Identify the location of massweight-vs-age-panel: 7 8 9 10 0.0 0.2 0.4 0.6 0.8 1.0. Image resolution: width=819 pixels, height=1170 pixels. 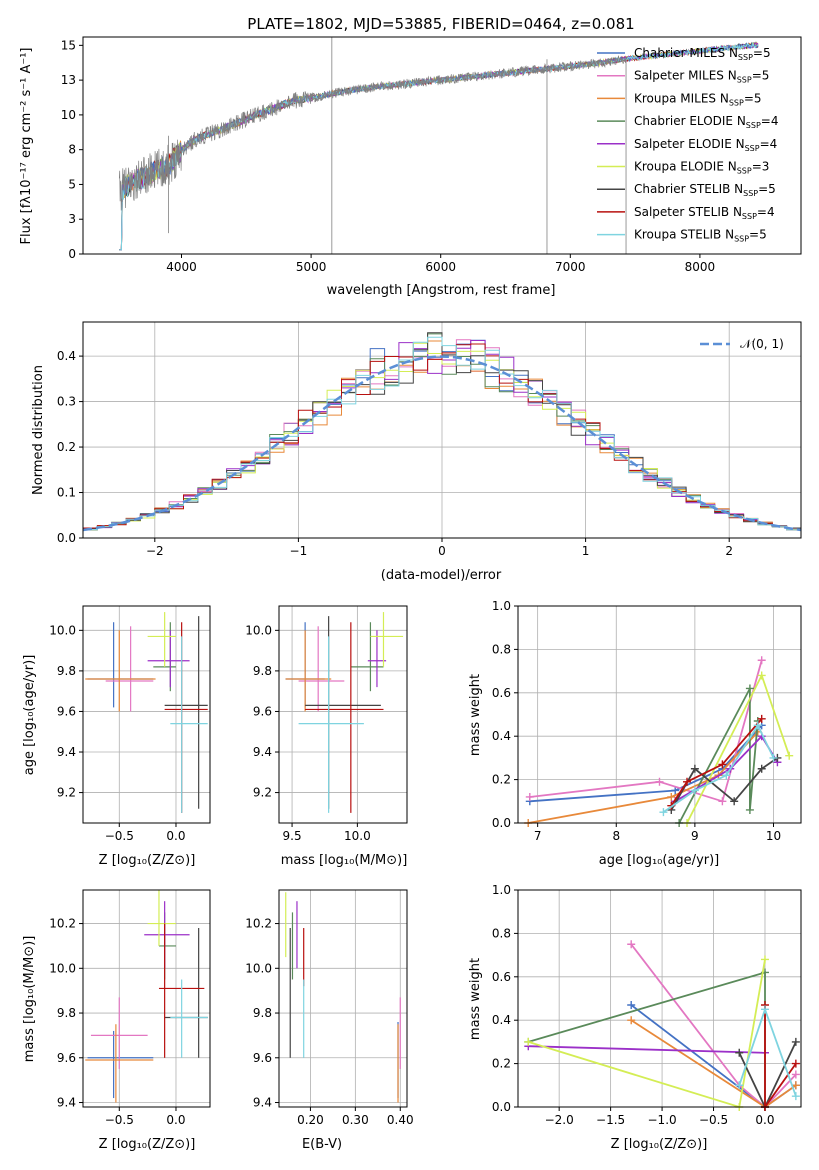
(647, 721).